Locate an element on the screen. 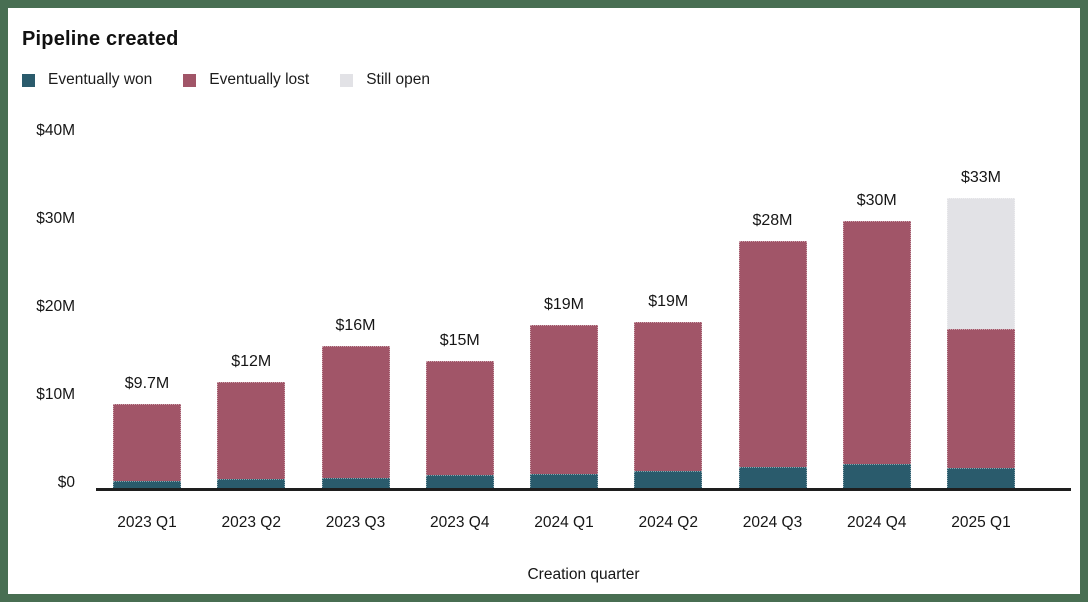  x-tick-2024-q3: 2024 Q3 is located at coordinates (772, 522).